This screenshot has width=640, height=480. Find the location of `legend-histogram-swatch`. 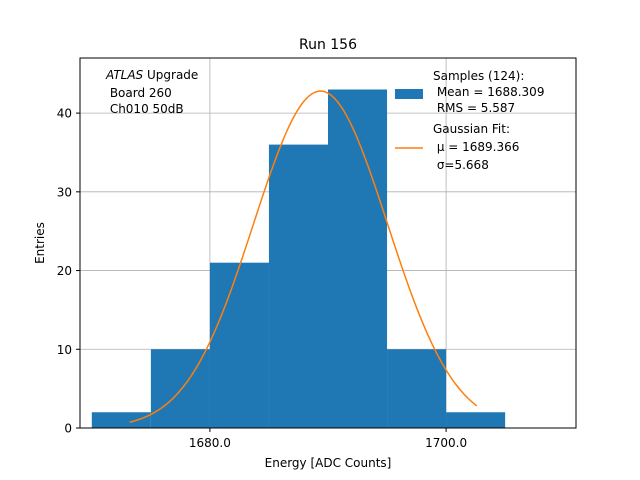

legend-histogram-swatch is located at coordinates (409, 94).